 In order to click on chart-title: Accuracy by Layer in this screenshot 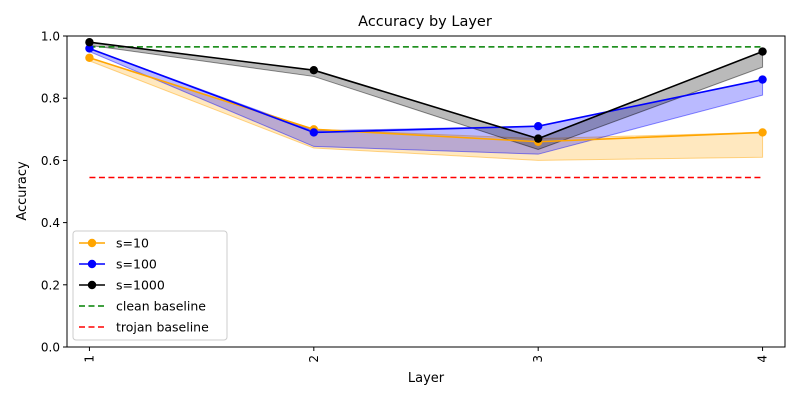, I will do `click(425, 22)`.